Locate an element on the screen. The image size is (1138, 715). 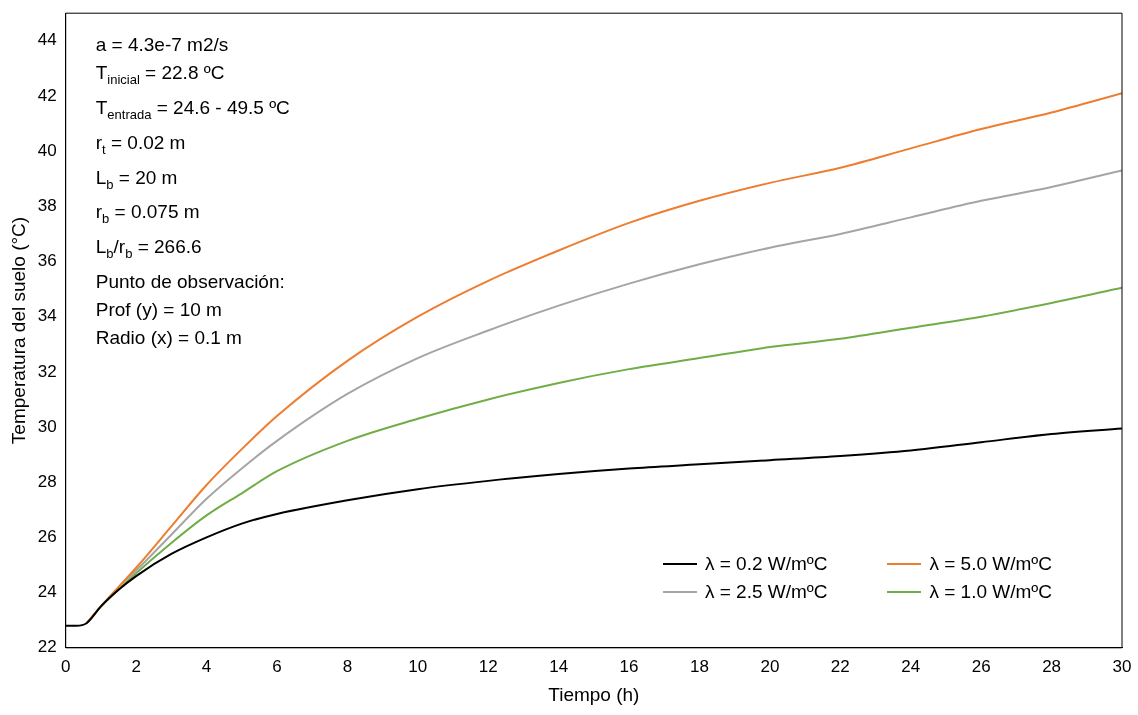
x-tick-label: 0 is located at coordinates (65, 666).